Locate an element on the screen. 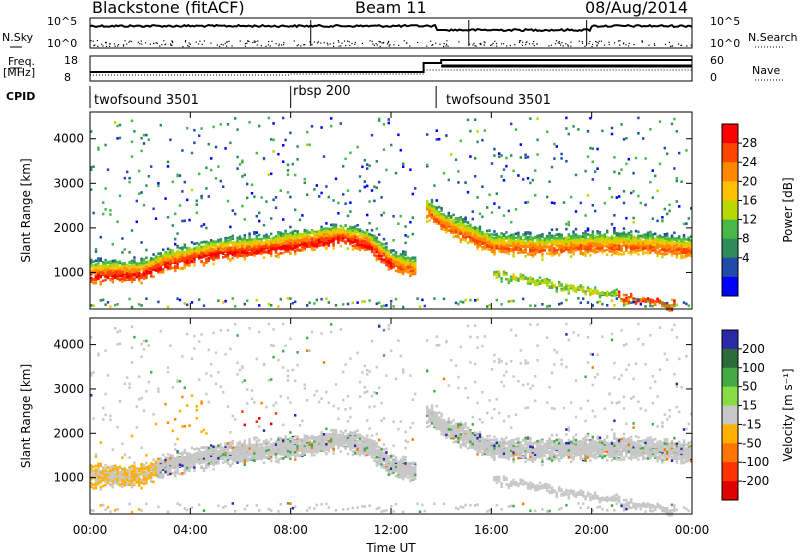 Image resolution: width=800 pixels, height=554 pixels. freq-axis-top: 18 is located at coordinates (71, 60).